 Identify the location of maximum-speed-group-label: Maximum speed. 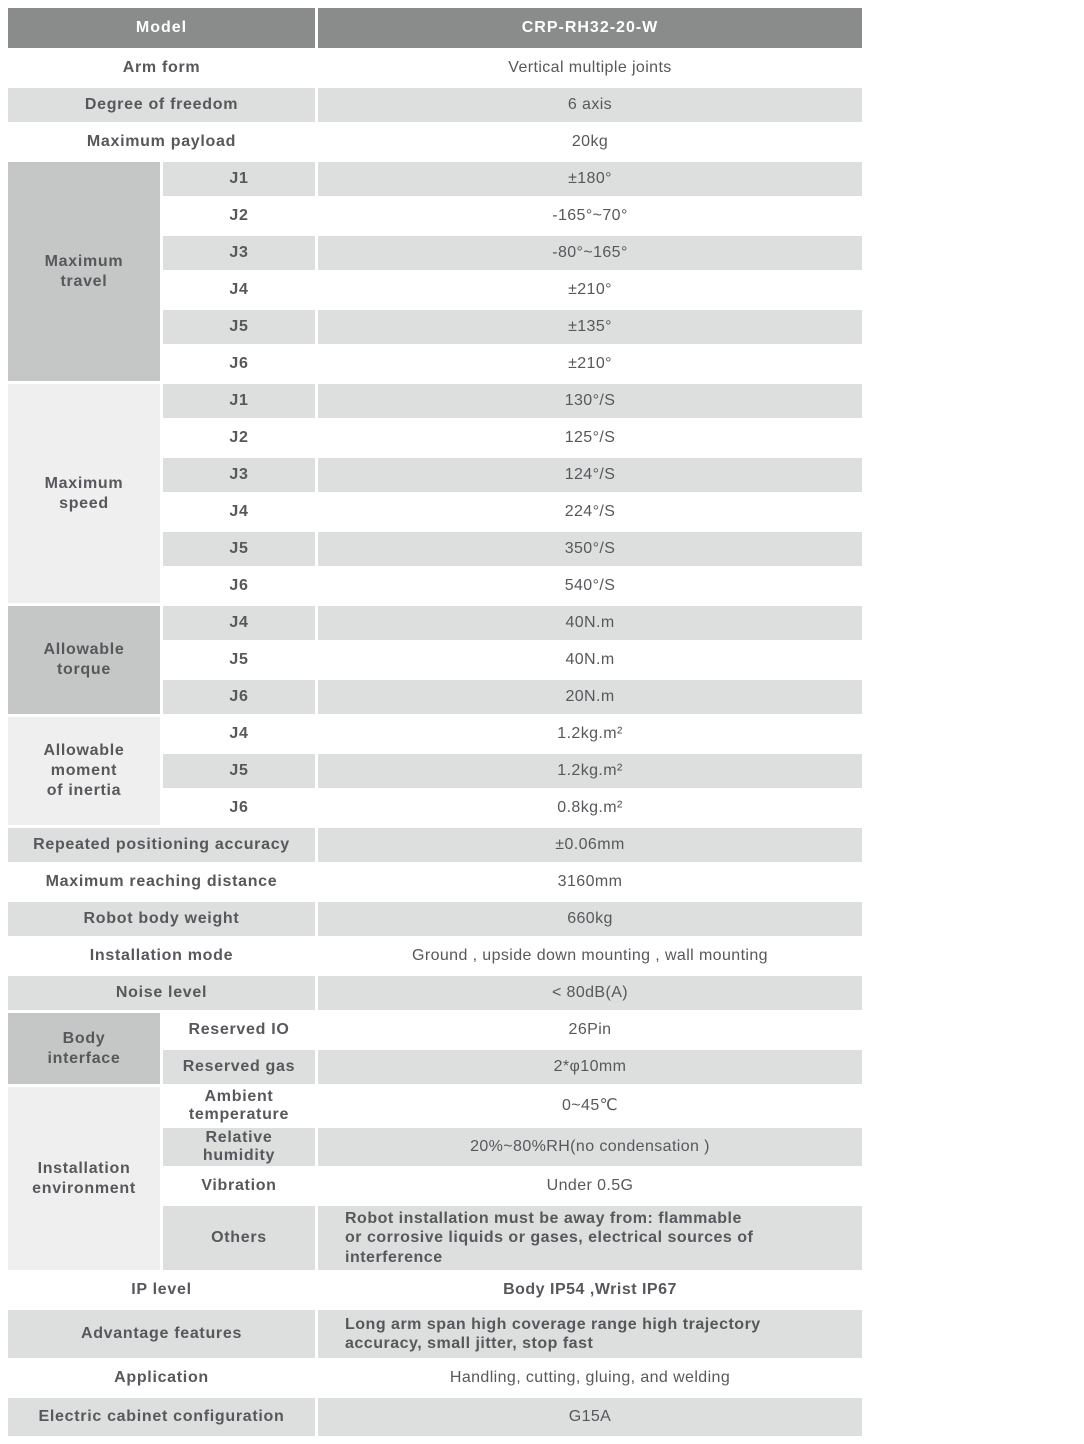
(84, 493).